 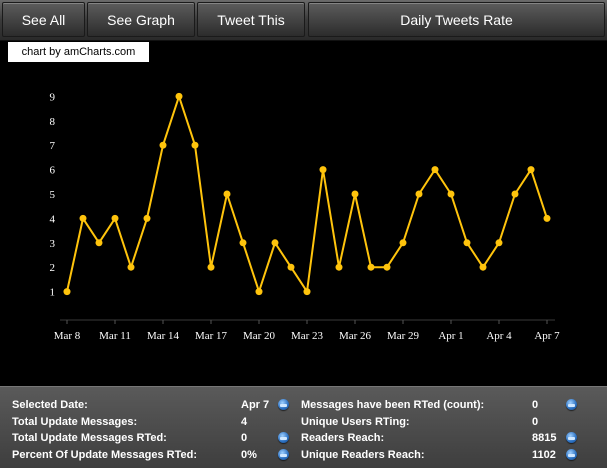 What do you see at coordinates (53, 146) in the screenshot?
I see `y-tick-label: 7` at bounding box center [53, 146].